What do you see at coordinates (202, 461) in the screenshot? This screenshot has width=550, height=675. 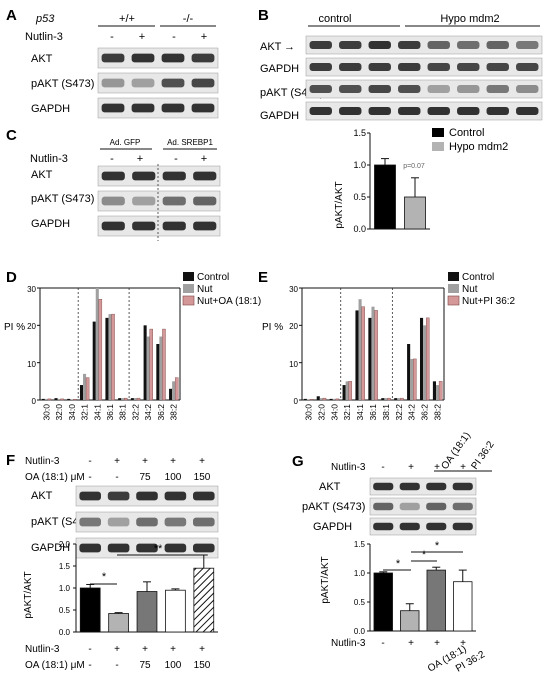 I see `panel-f-nutlin-sign-5: +` at bounding box center [202, 461].